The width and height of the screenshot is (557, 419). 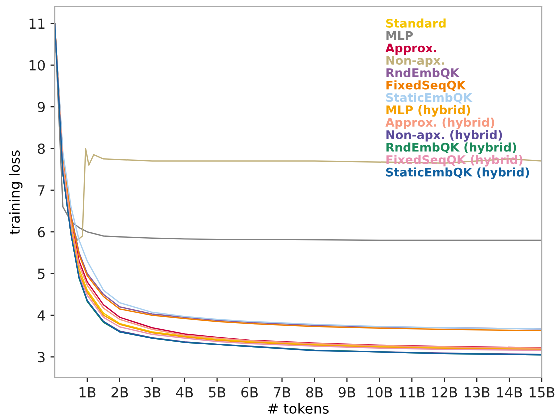 What do you see at coordinates (423, 73) in the screenshot?
I see `text: RndEmbQK` at bounding box center [423, 73].